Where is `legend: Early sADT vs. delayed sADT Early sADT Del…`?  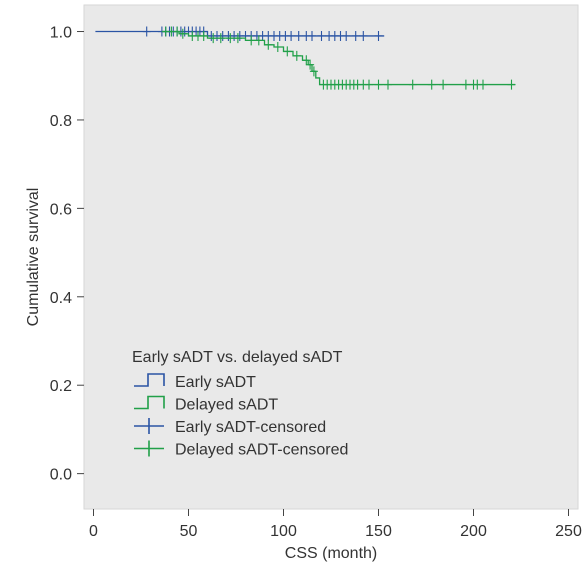
legend: Early sADT vs. delayed sADT Early sADT Del… is located at coordinates (240, 404).